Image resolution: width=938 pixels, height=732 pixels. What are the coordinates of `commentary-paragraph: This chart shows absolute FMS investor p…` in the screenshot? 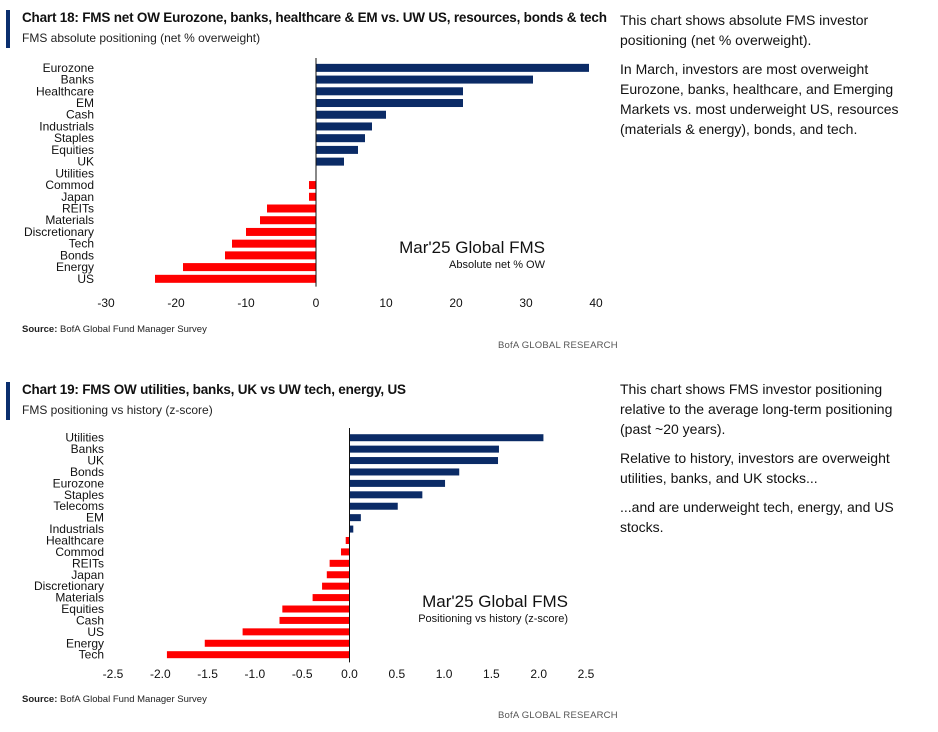 It's located at (744, 30).